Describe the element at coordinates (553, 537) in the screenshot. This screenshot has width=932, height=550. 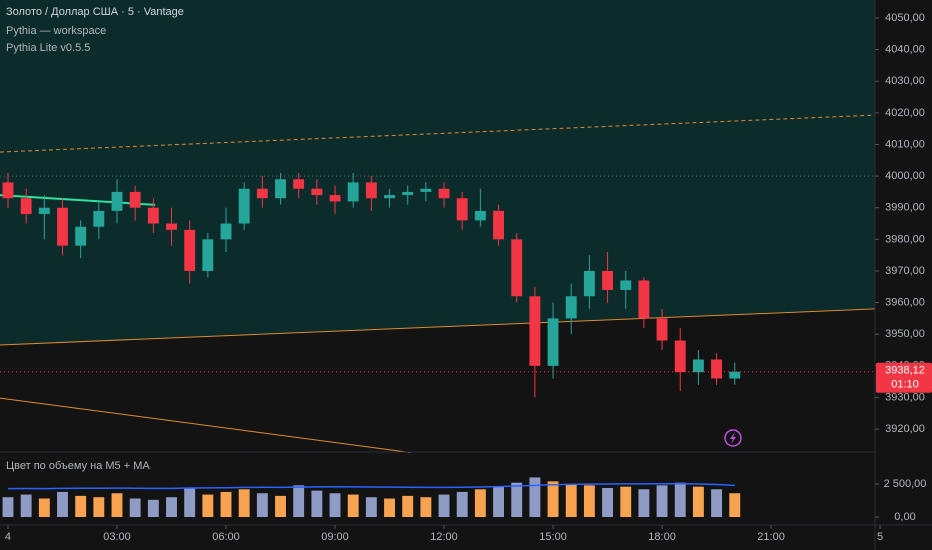
I see `x-tick-label: 15:00` at that location.